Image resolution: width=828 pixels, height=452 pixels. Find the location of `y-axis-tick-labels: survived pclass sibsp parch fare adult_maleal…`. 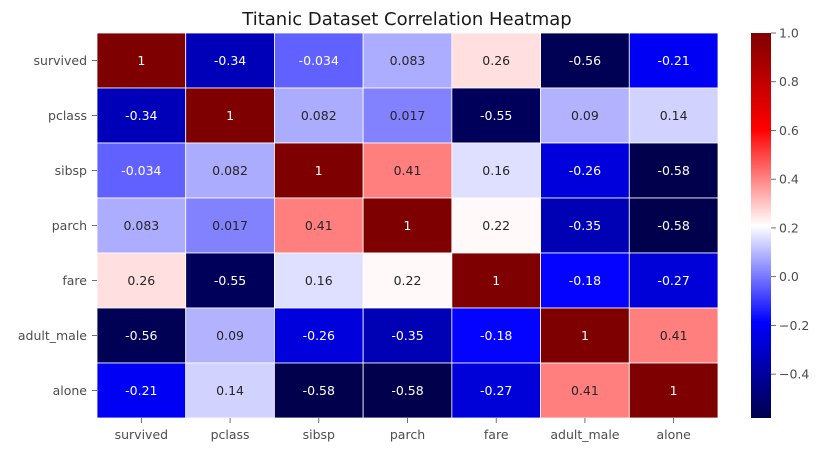

y-axis-tick-labels: survived pclass sibsp parch fare adult_maleal… is located at coordinates (57, 225).